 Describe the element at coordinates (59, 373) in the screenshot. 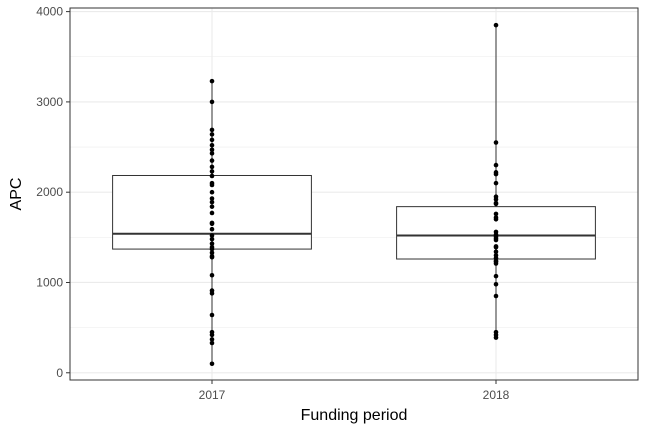

I see `y-tick-label: 0` at that location.